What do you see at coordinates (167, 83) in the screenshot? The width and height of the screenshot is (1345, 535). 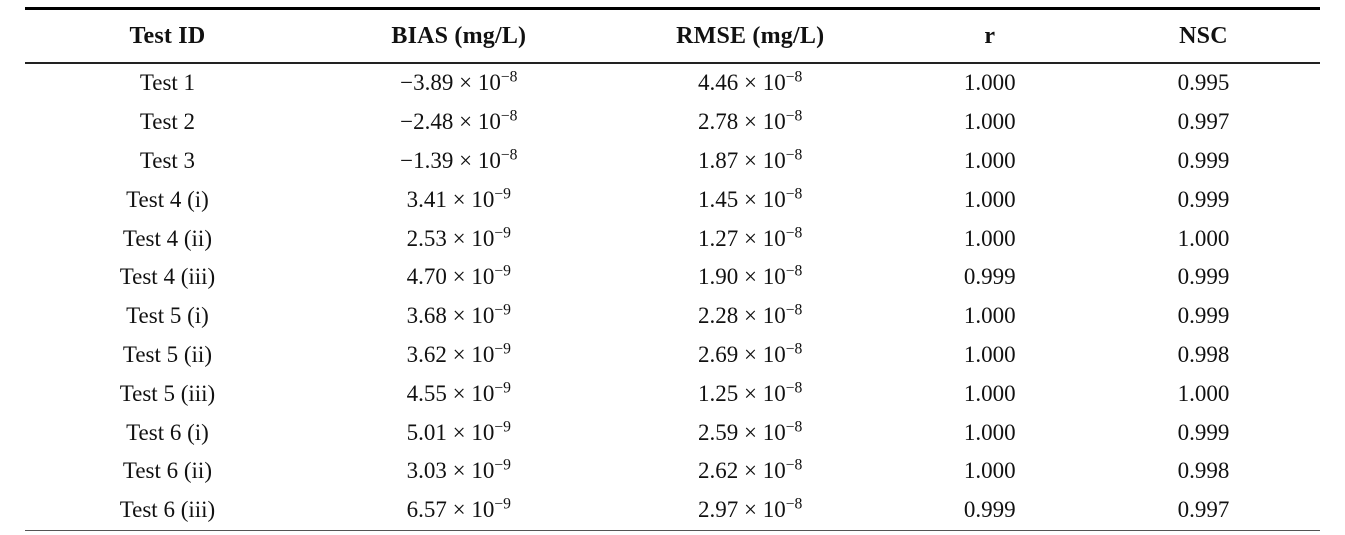 I see `test-id-cell: Test 1` at bounding box center [167, 83].